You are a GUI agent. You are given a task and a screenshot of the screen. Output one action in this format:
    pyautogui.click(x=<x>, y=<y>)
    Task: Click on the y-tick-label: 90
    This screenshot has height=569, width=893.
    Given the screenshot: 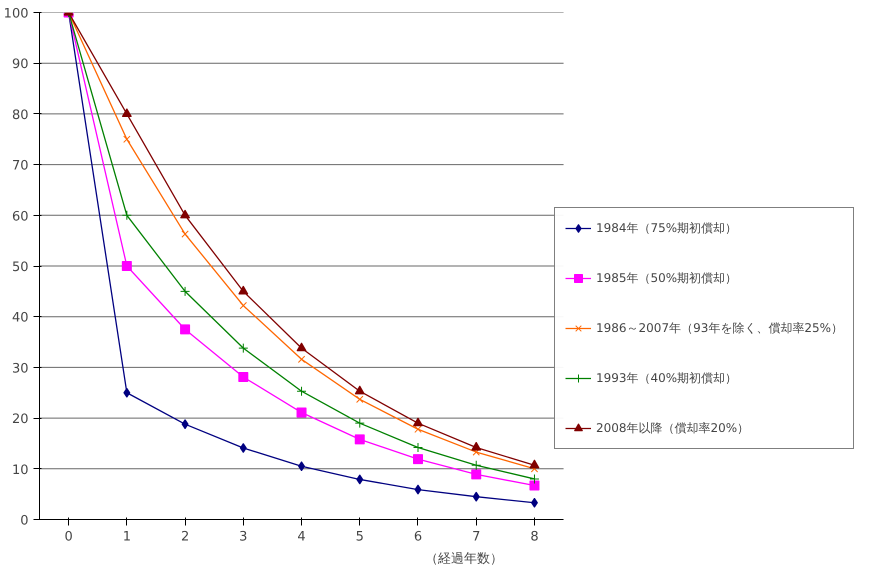 What is the action you would take?
    pyautogui.click(x=20, y=64)
    